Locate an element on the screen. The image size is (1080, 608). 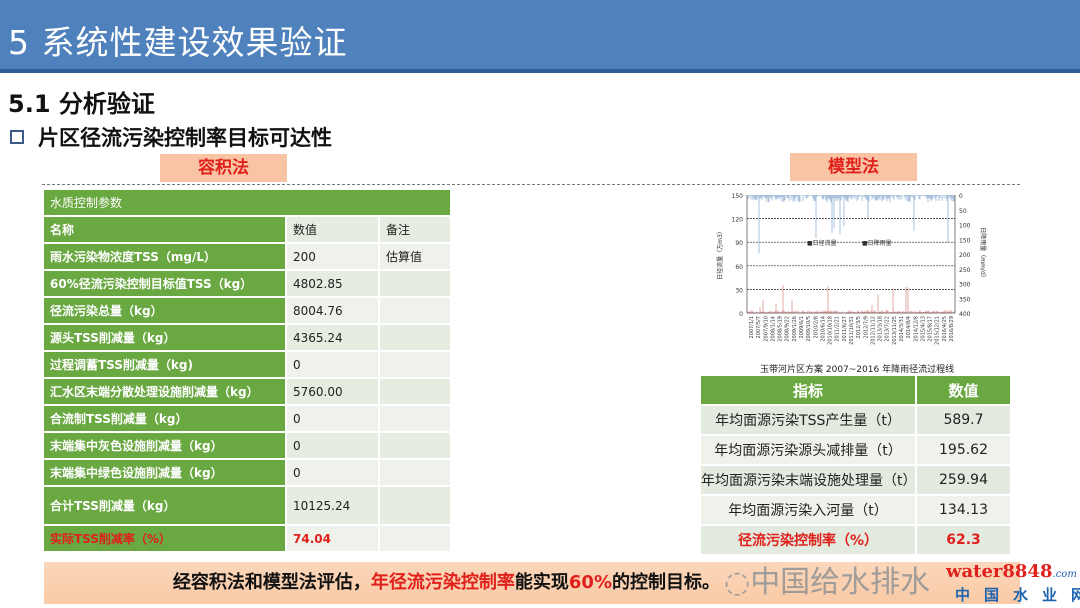
table-row: 径流污染总量（kg） 8004.76 is located at coordinates (248, 310).